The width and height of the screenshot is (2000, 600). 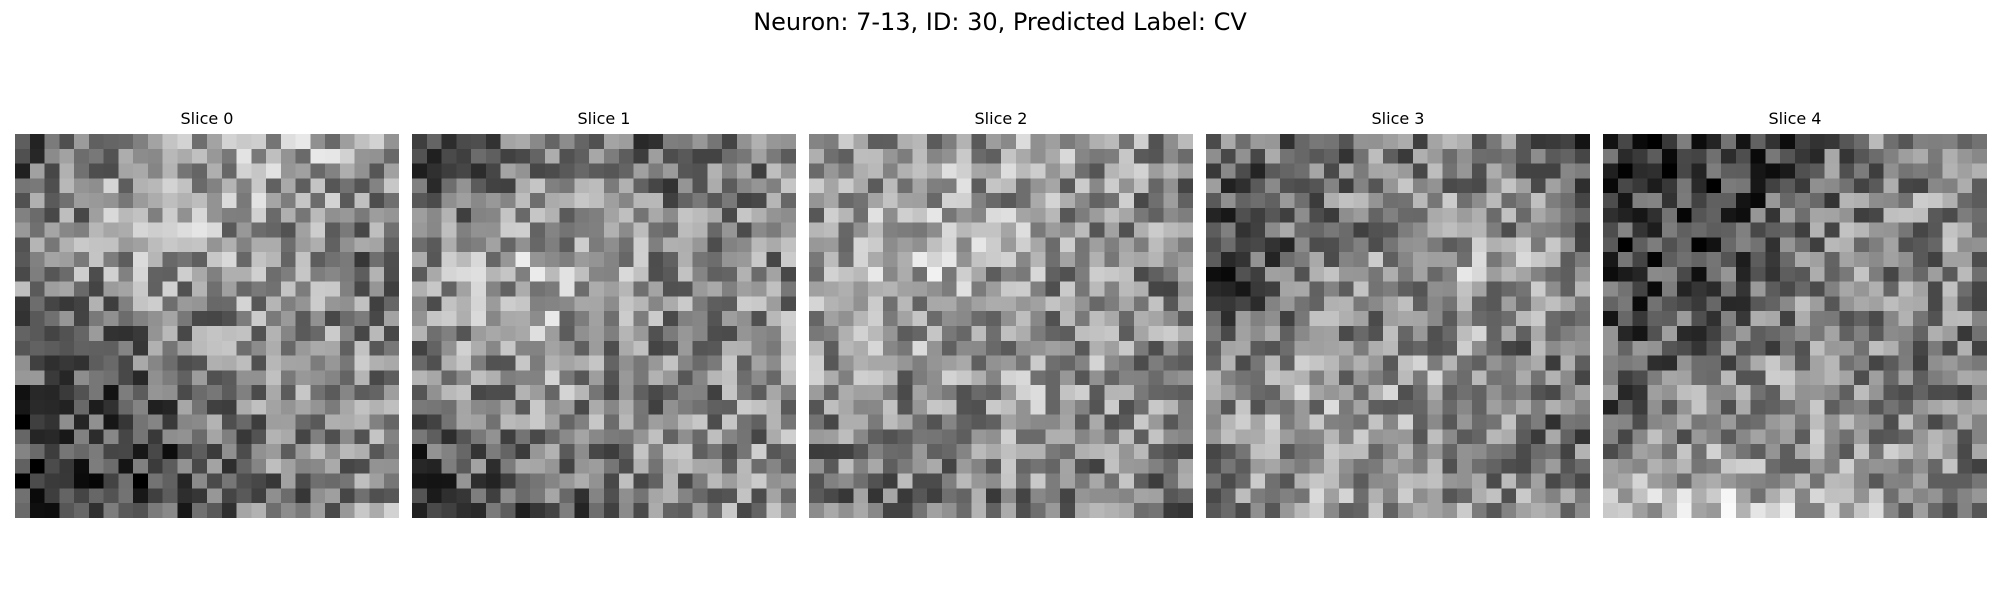 What do you see at coordinates (1398, 118) in the screenshot?
I see `slice-title-3: Slice 3` at bounding box center [1398, 118].